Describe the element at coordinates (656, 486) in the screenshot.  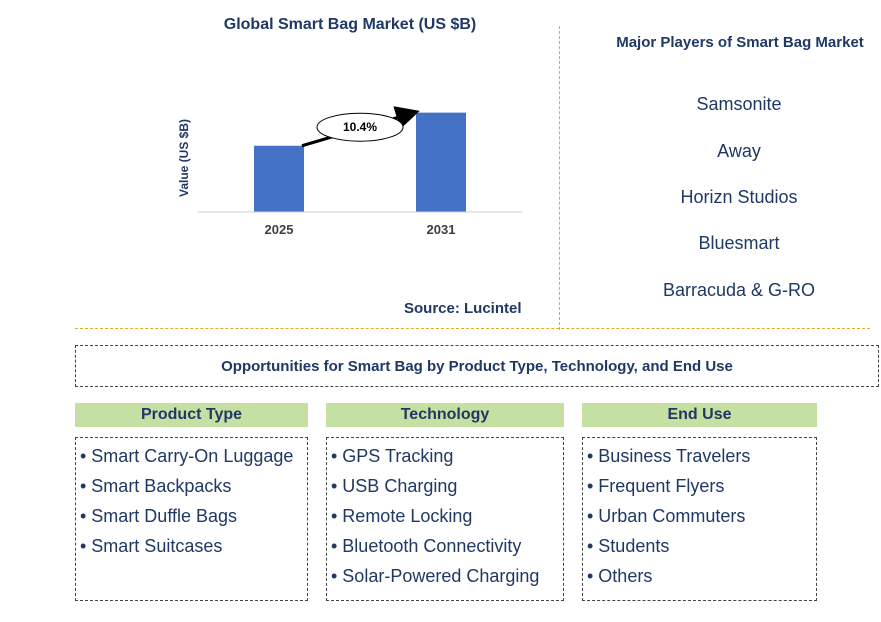
I see `list-item: • Frequent Flyers` at that location.